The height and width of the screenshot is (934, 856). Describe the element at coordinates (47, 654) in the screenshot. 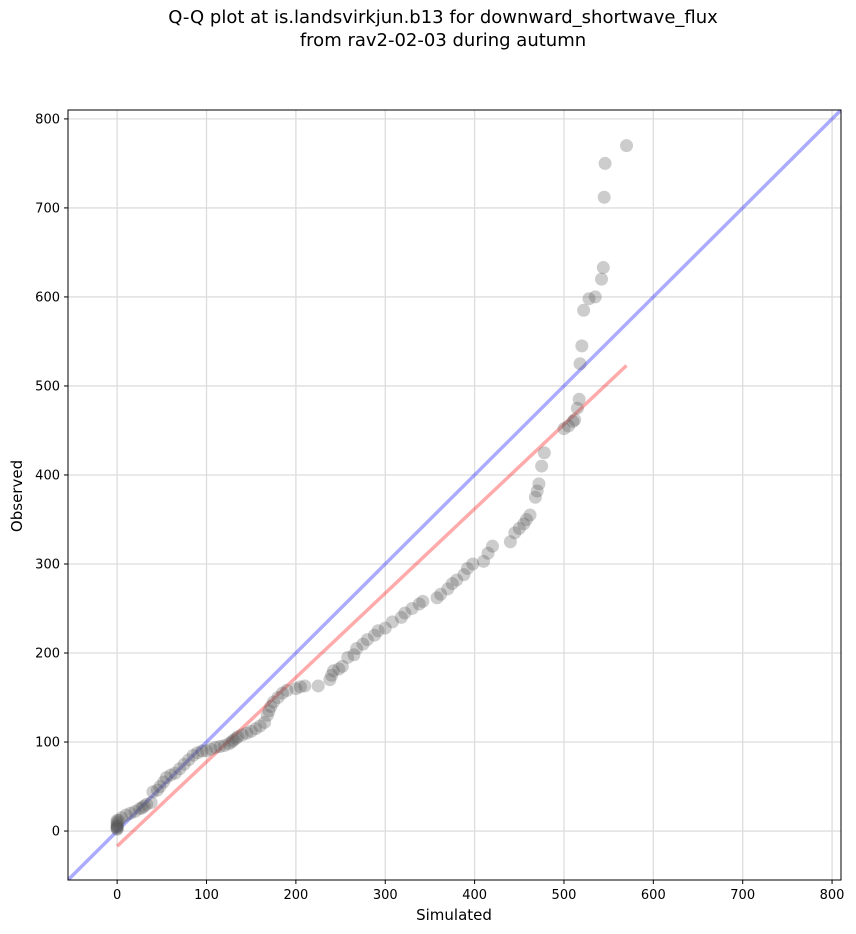

I see `y-tick-label: 200` at that location.